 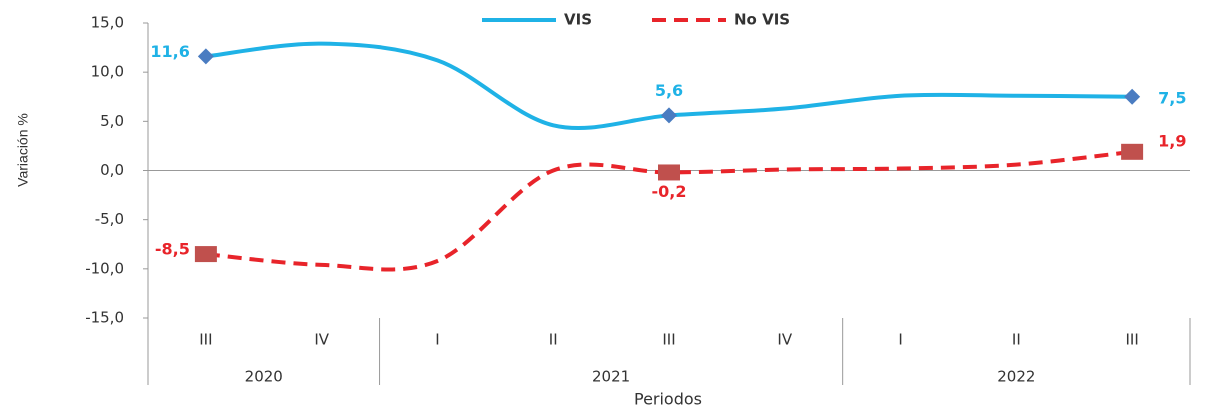 What do you see at coordinates (172, 249) in the screenshot?
I see `data-label: -8,5` at bounding box center [172, 249].